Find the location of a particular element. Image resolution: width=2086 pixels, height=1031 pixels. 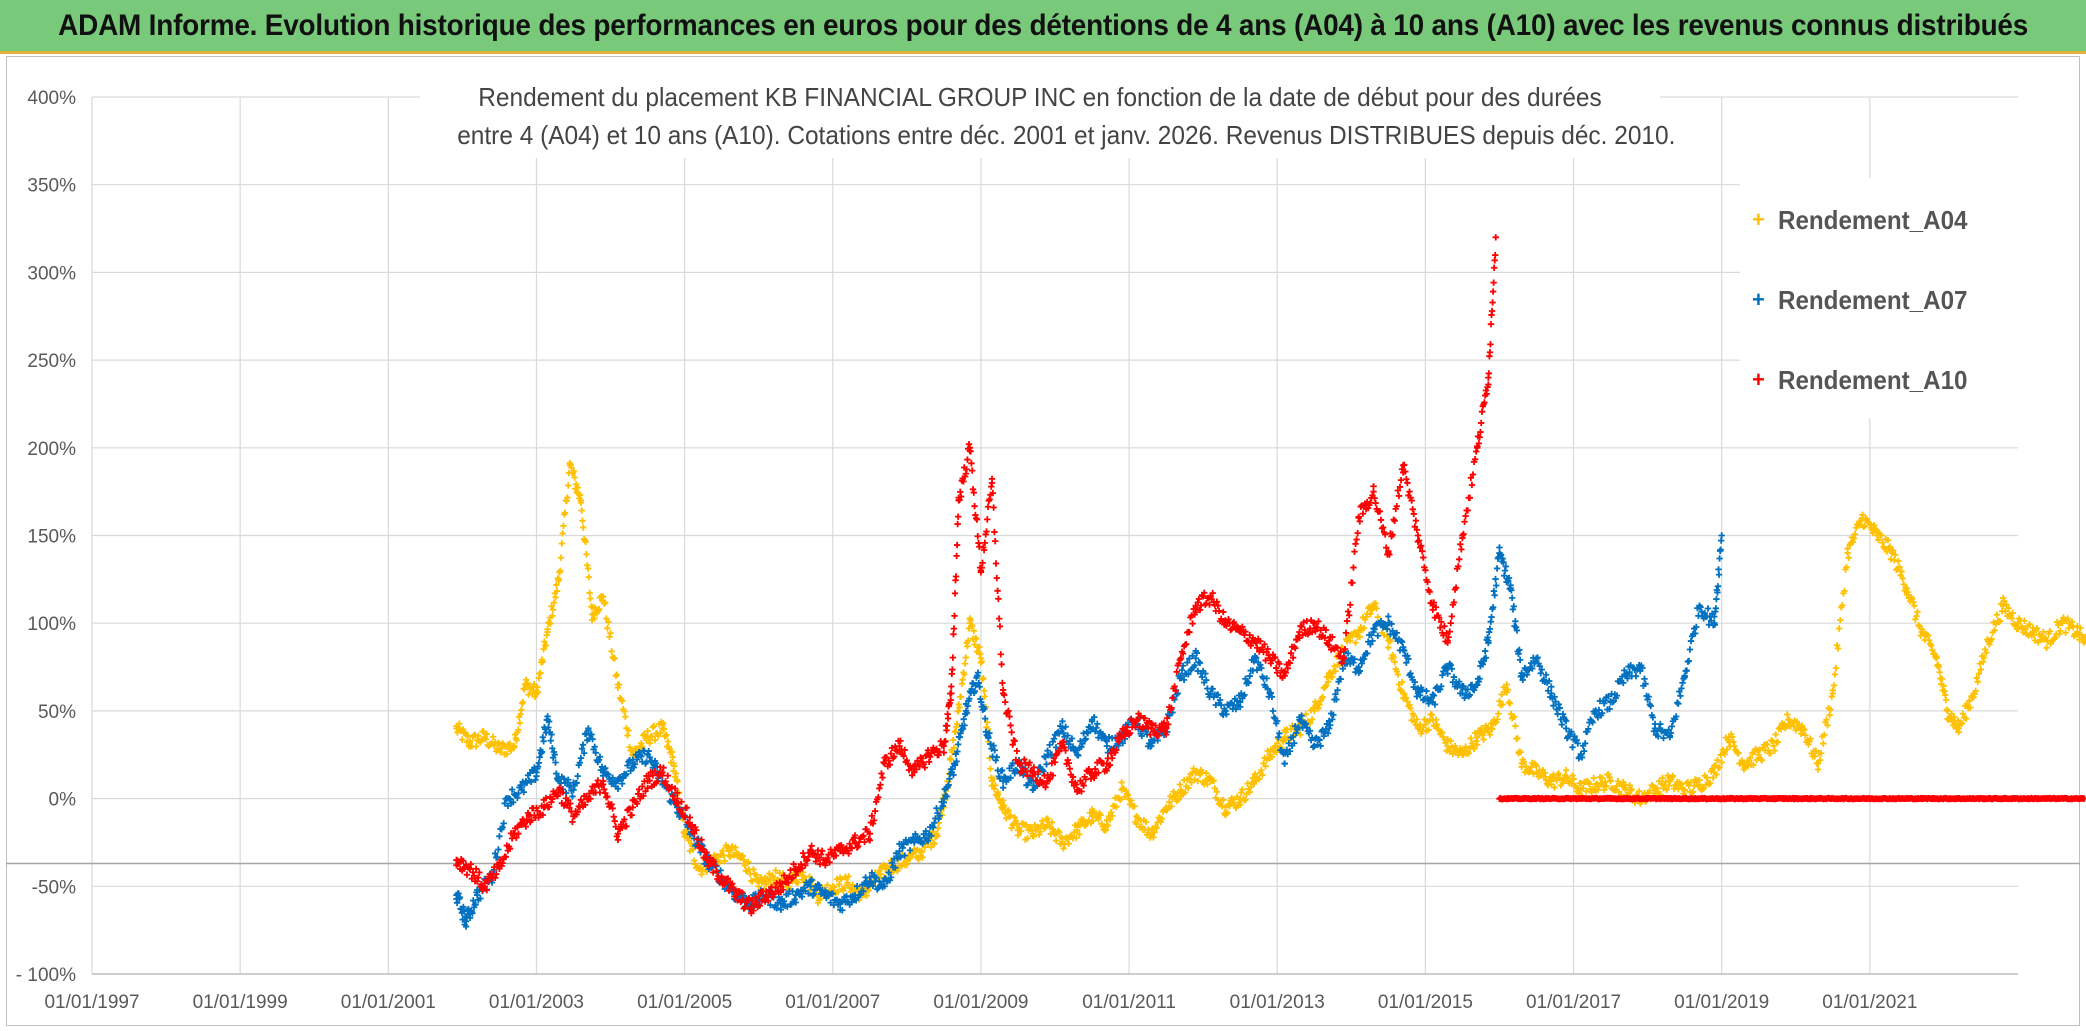

x-tick-label: 01/01/2017 is located at coordinates (1573, 1002).